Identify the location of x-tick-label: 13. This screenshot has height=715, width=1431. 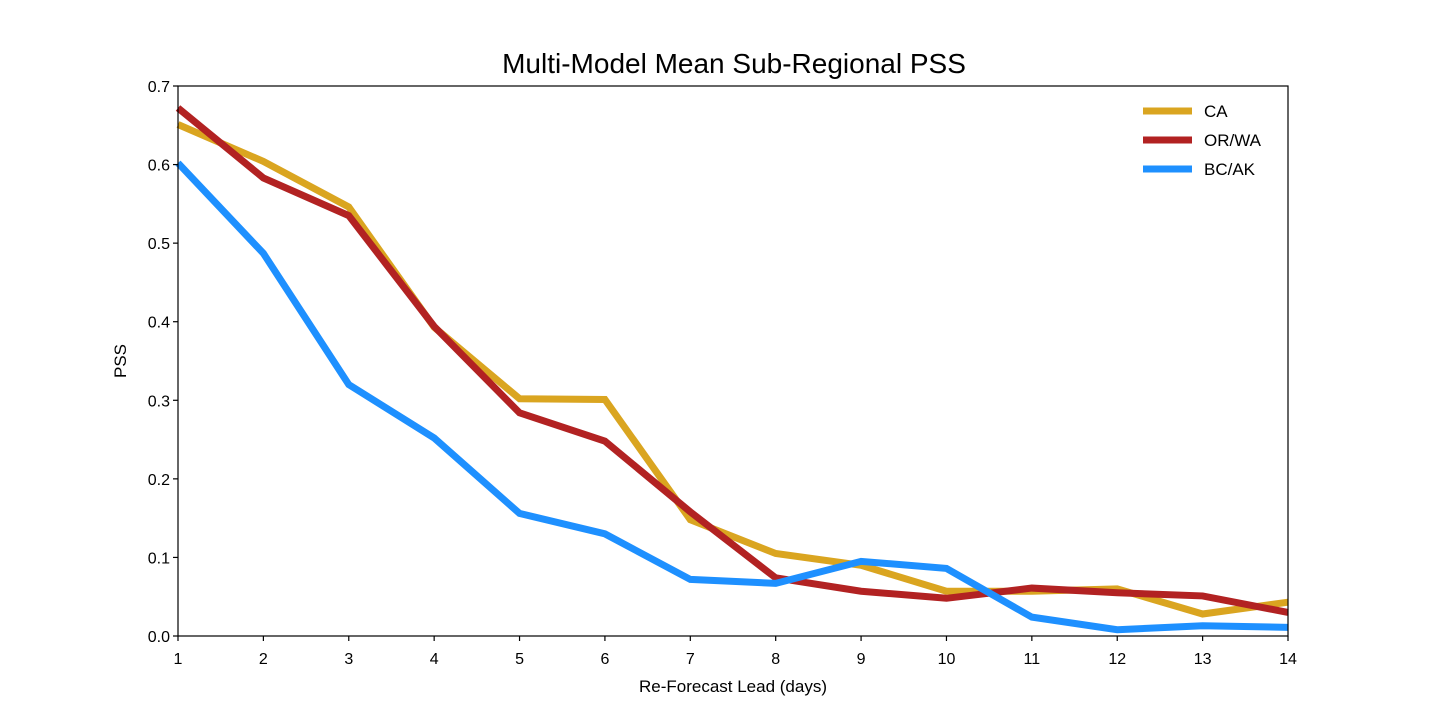
(1203, 659).